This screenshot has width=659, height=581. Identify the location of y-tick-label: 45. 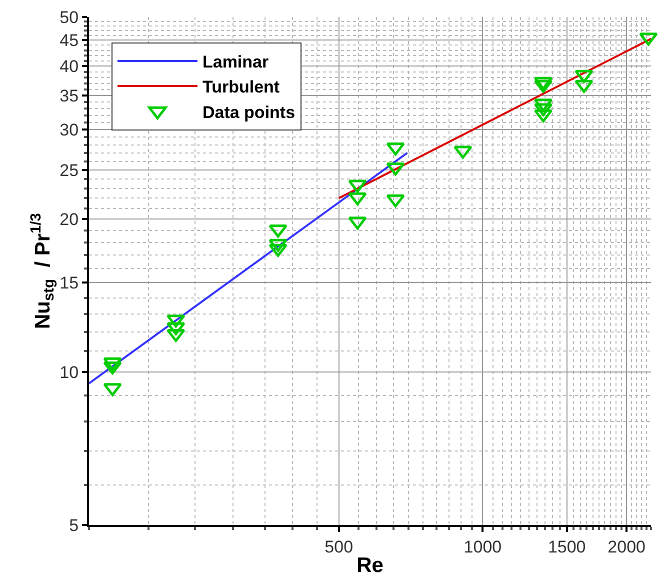
(69, 40).